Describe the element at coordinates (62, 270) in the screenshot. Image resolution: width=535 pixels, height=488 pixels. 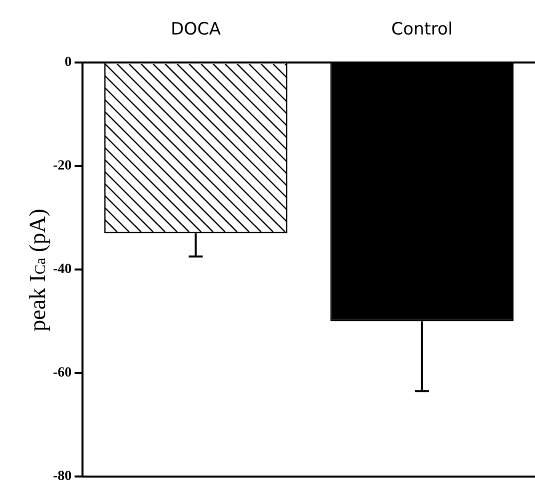
I see `y-tick-label: -40` at that location.